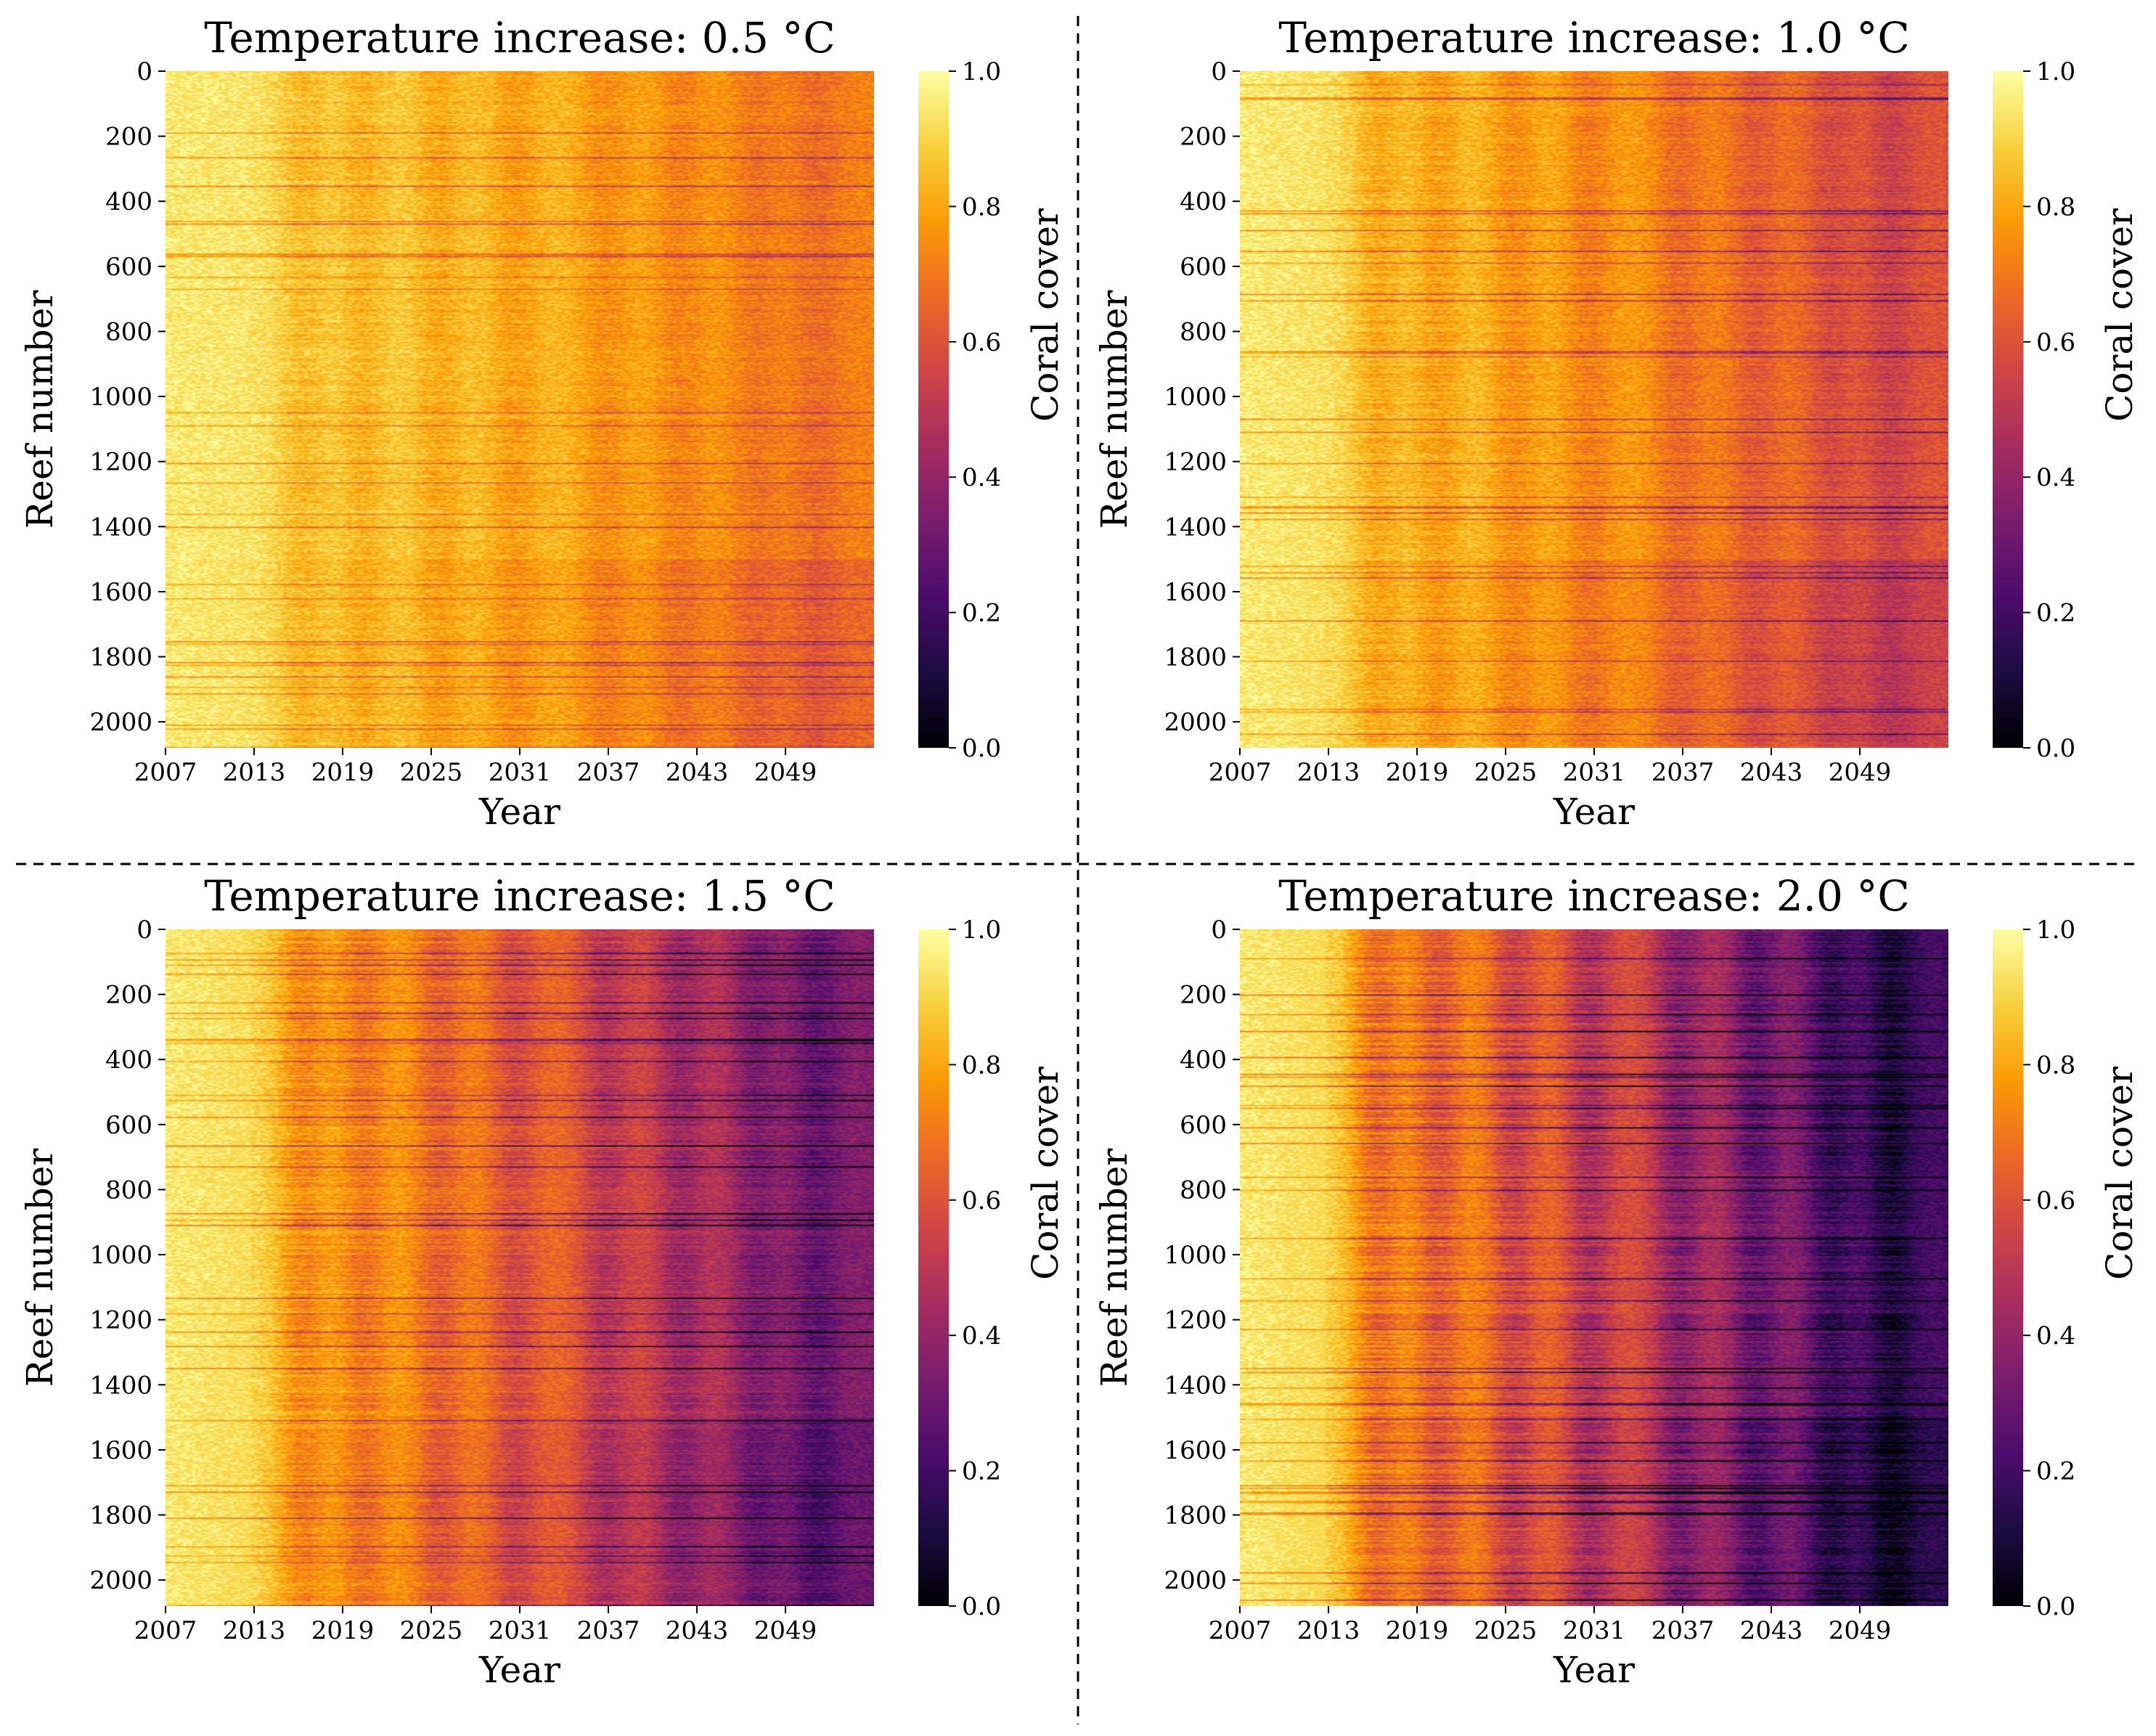 The width and height of the screenshot is (2156, 1736). I want to click on panel-title: Temperature increase: 2.0 °C, so click(1594, 896).